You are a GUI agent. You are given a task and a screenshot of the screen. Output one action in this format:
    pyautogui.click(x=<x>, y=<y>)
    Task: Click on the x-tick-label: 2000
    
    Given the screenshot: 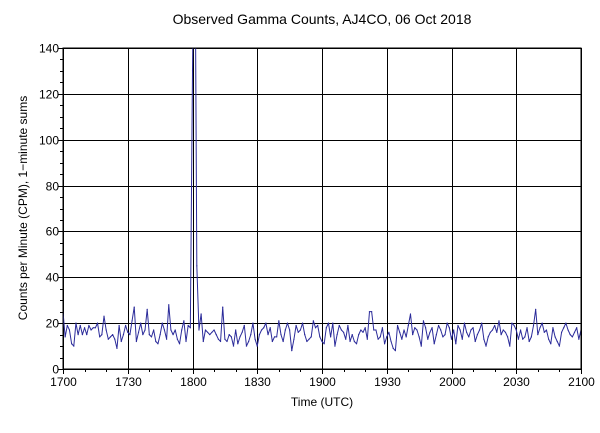 What is the action you would take?
    pyautogui.click(x=452, y=382)
    